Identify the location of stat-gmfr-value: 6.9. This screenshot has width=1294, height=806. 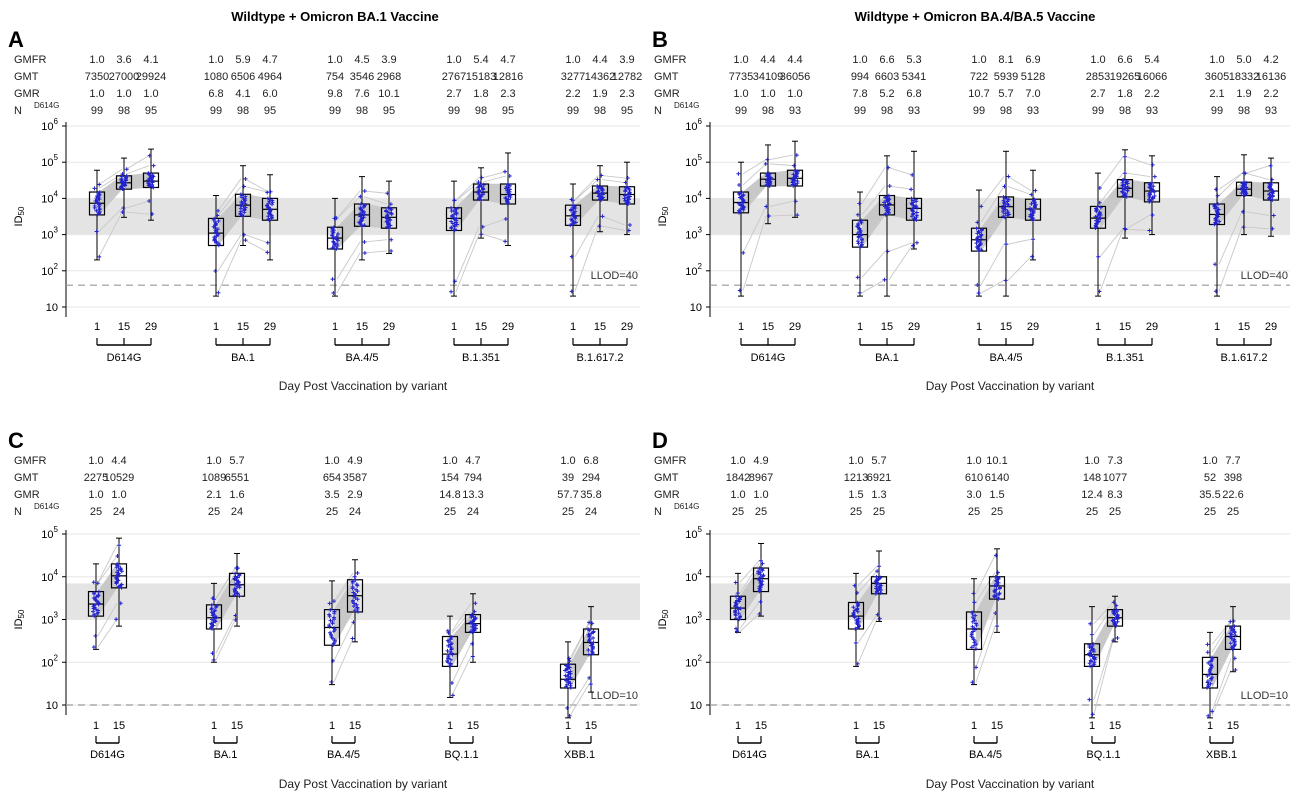
(1032, 60).